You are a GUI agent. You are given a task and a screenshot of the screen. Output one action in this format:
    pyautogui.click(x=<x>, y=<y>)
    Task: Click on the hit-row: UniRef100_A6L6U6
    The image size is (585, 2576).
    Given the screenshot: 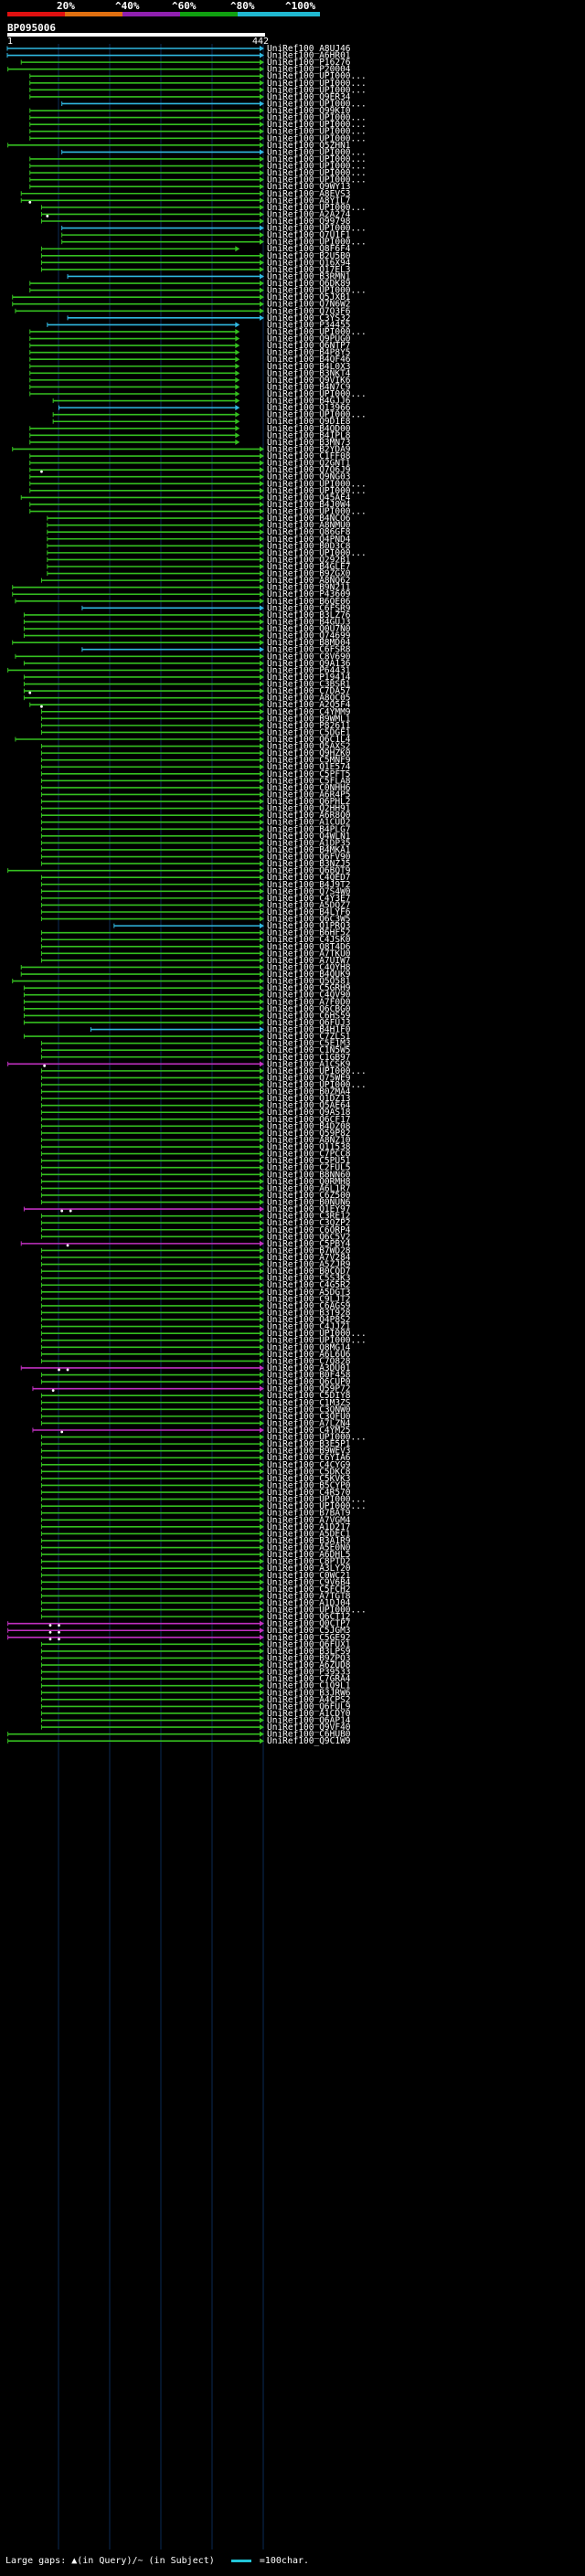 What is the action you would take?
    pyautogui.click(x=195, y=1355)
    